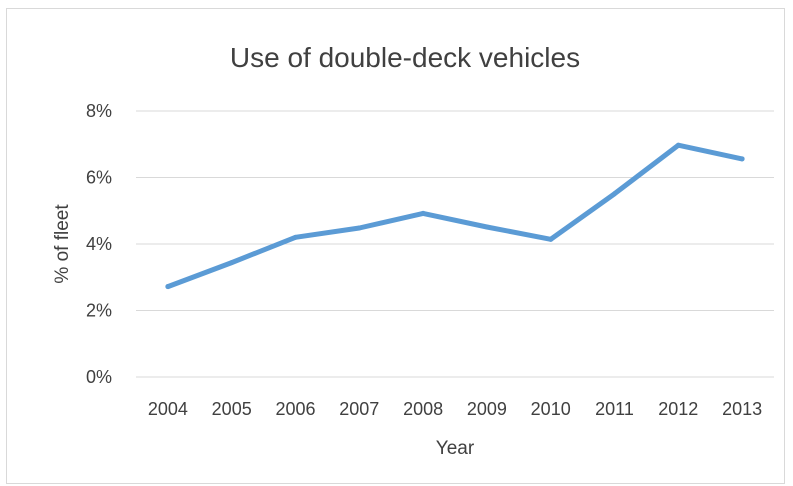 The image size is (793, 486). Describe the element at coordinates (487, 409) in the screenshot. I see `x-tick-label: 2009` at that location.